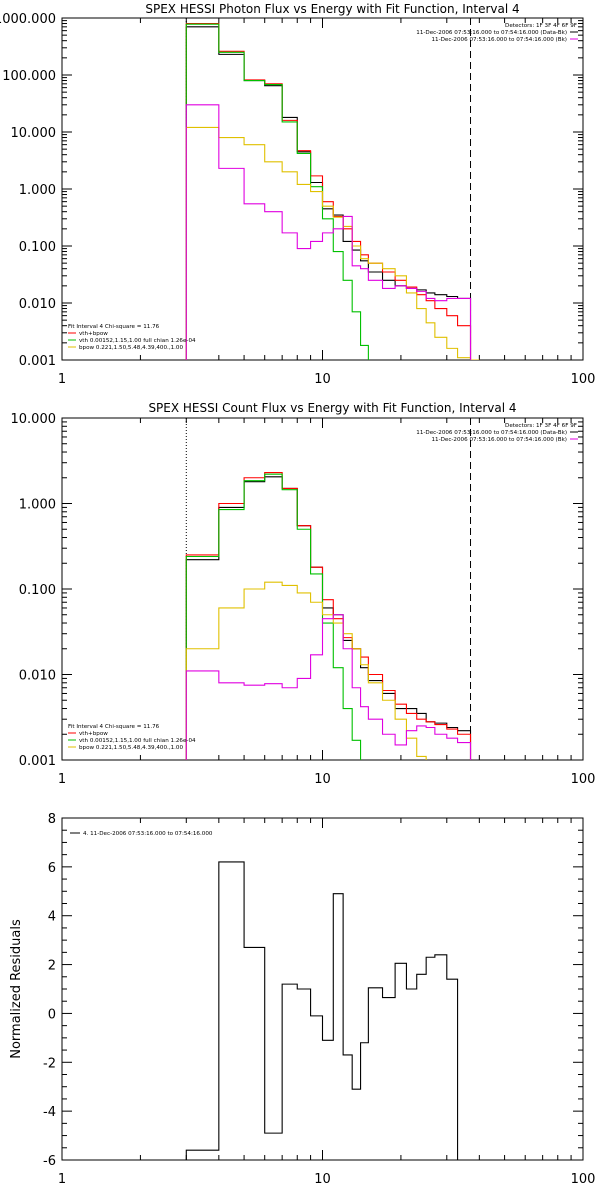 This screenshot has width=600, height=1200. Describe the element at coordinates (52, 1014) in the screenshot. I see `y-tick-label: 0` at that location.